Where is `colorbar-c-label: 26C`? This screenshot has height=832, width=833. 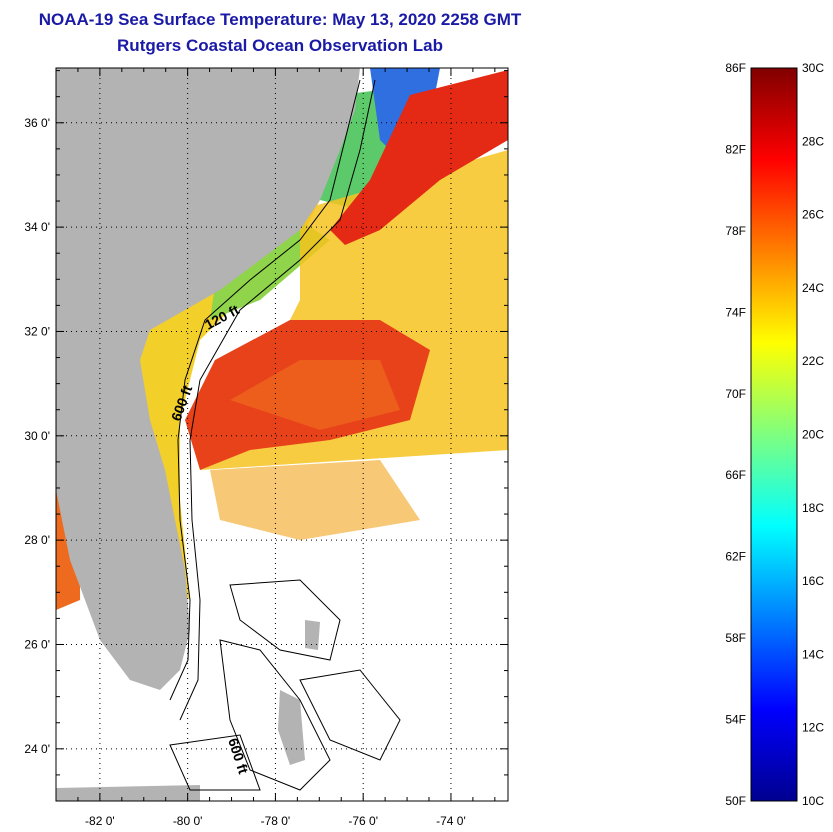
colorbar-c-label: 26C is located at coordinates (813, 215).